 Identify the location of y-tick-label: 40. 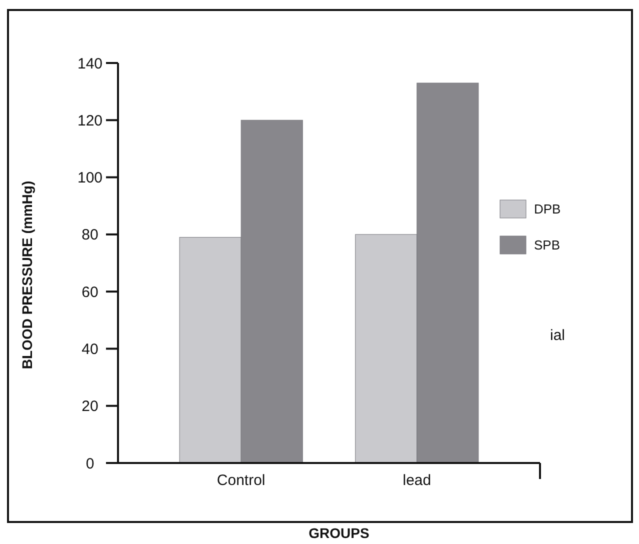
(90, 349).